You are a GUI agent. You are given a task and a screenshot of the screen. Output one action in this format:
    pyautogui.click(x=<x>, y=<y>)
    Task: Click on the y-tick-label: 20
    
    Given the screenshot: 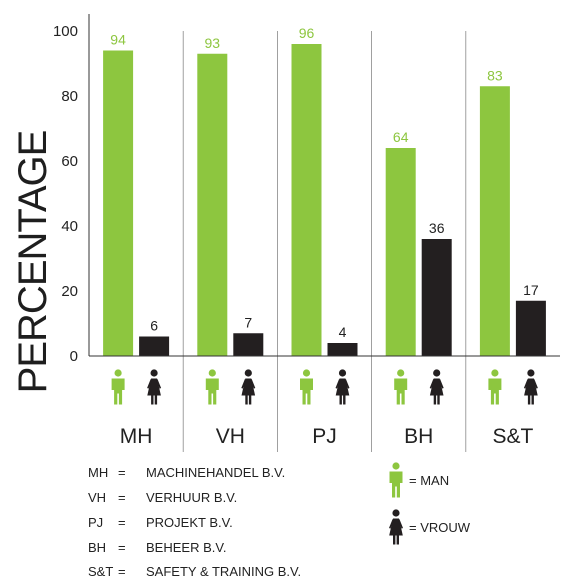 What is the action you would take?
    pyautogui.click(x=69, y=291)
    